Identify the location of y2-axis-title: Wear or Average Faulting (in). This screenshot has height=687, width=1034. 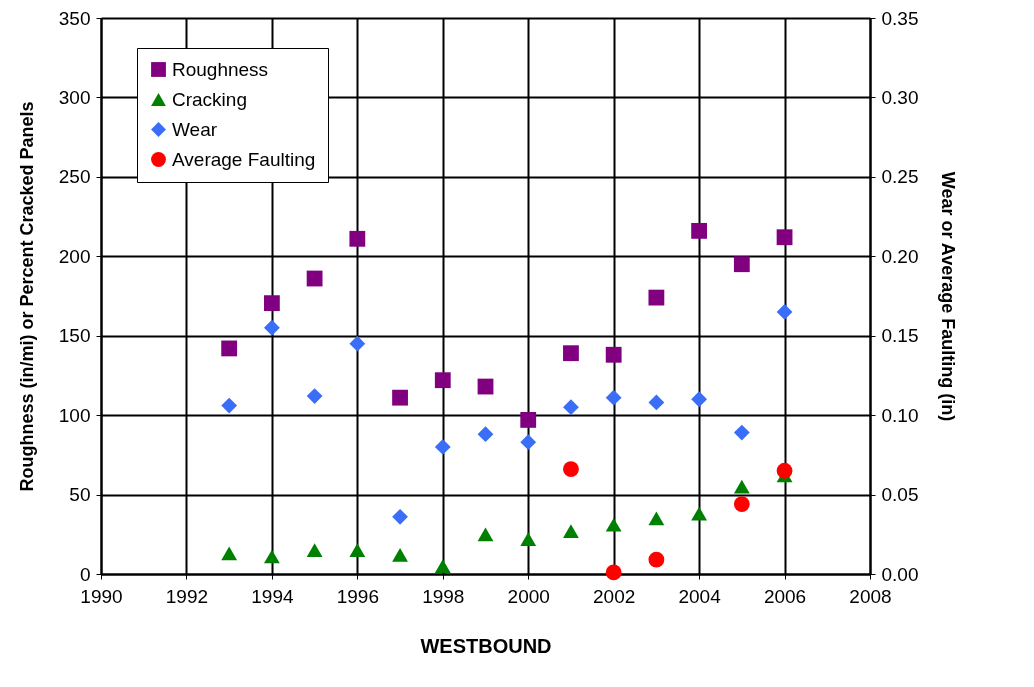
(948, 296).